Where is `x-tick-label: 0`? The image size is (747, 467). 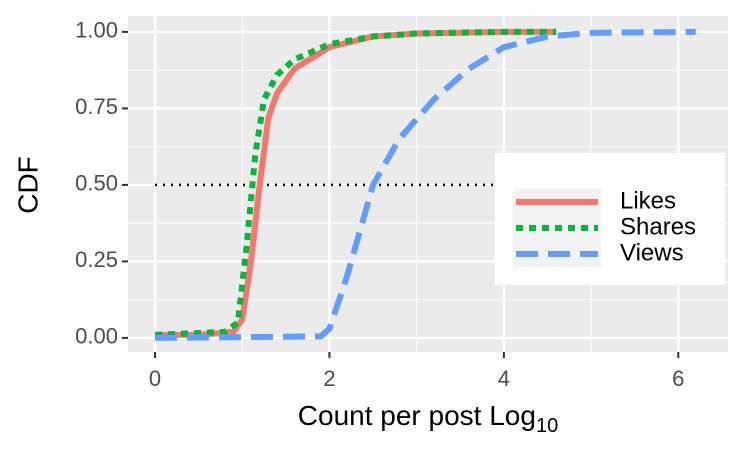
x-tick-label: 0 is located at coordinates (155, 378).